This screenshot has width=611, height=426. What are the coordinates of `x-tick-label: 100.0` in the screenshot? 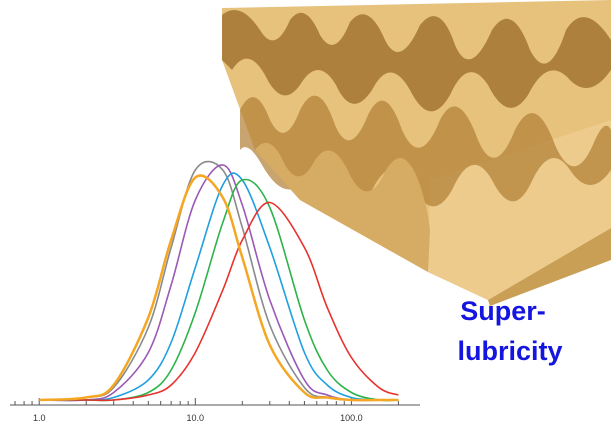 It's located at (351, 418).